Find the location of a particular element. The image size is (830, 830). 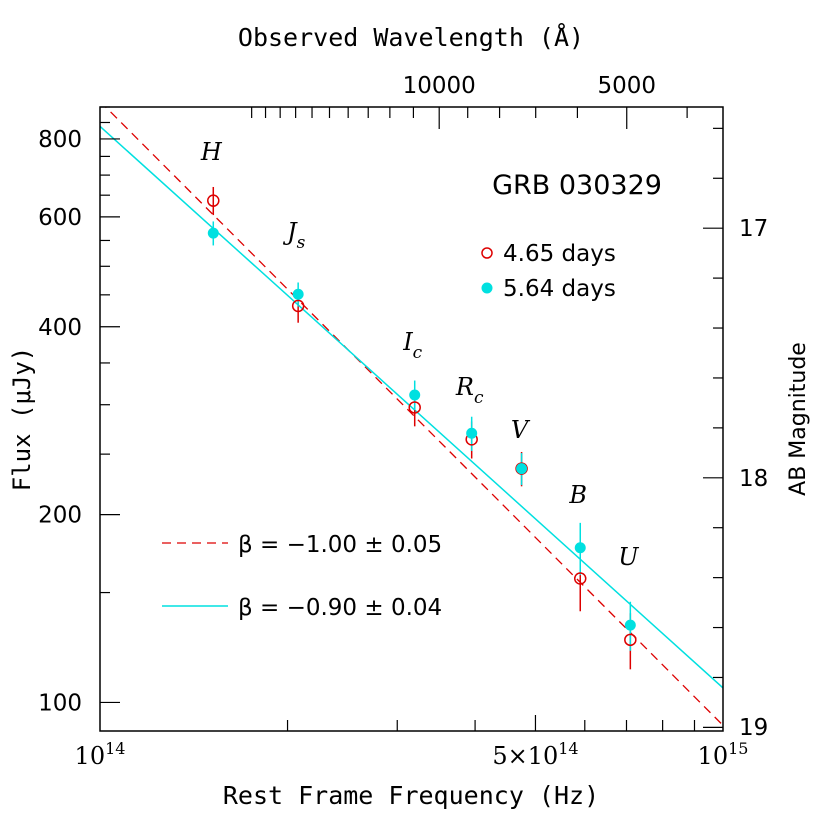

legend-marker-open-circle is located at coordinates (487, 253).